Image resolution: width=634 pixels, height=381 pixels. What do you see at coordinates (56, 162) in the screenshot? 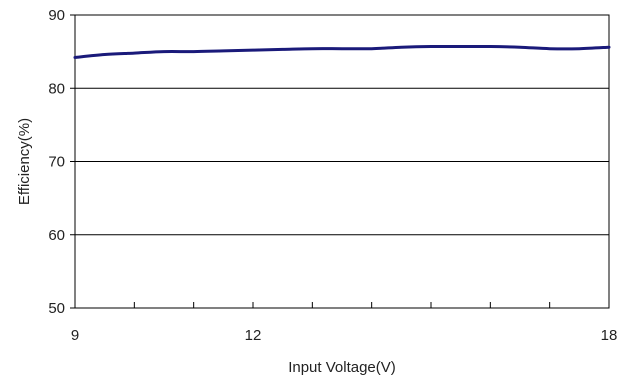
I see `y-tick-label-70: 70` at bounding box center [56, 162].